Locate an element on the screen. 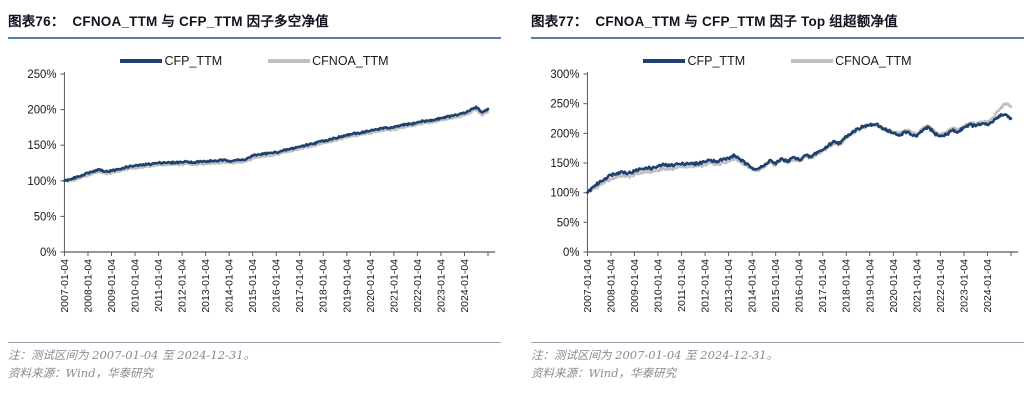 This screenshot has width=1036, height=404. figure-title: 图表77： CFNOA_TTM 与 CFP_TTM 因子 Top 组超额净值 is located at coordinates (777, 22).